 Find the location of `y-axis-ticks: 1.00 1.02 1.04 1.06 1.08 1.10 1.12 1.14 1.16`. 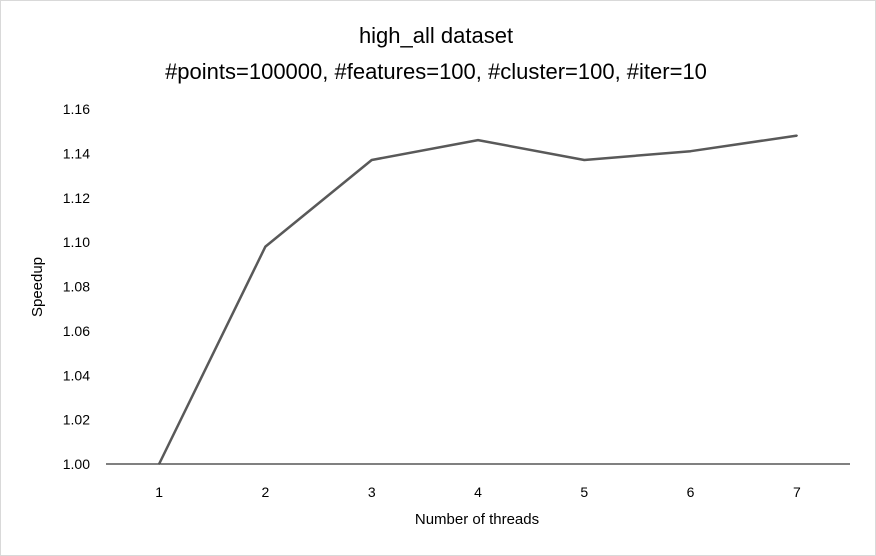

y-axis-ticks: 1.00 1.02 1.04 1.06 1.08 1.10 1.12 1.14 1.16 is located at coordinates (76, 286).